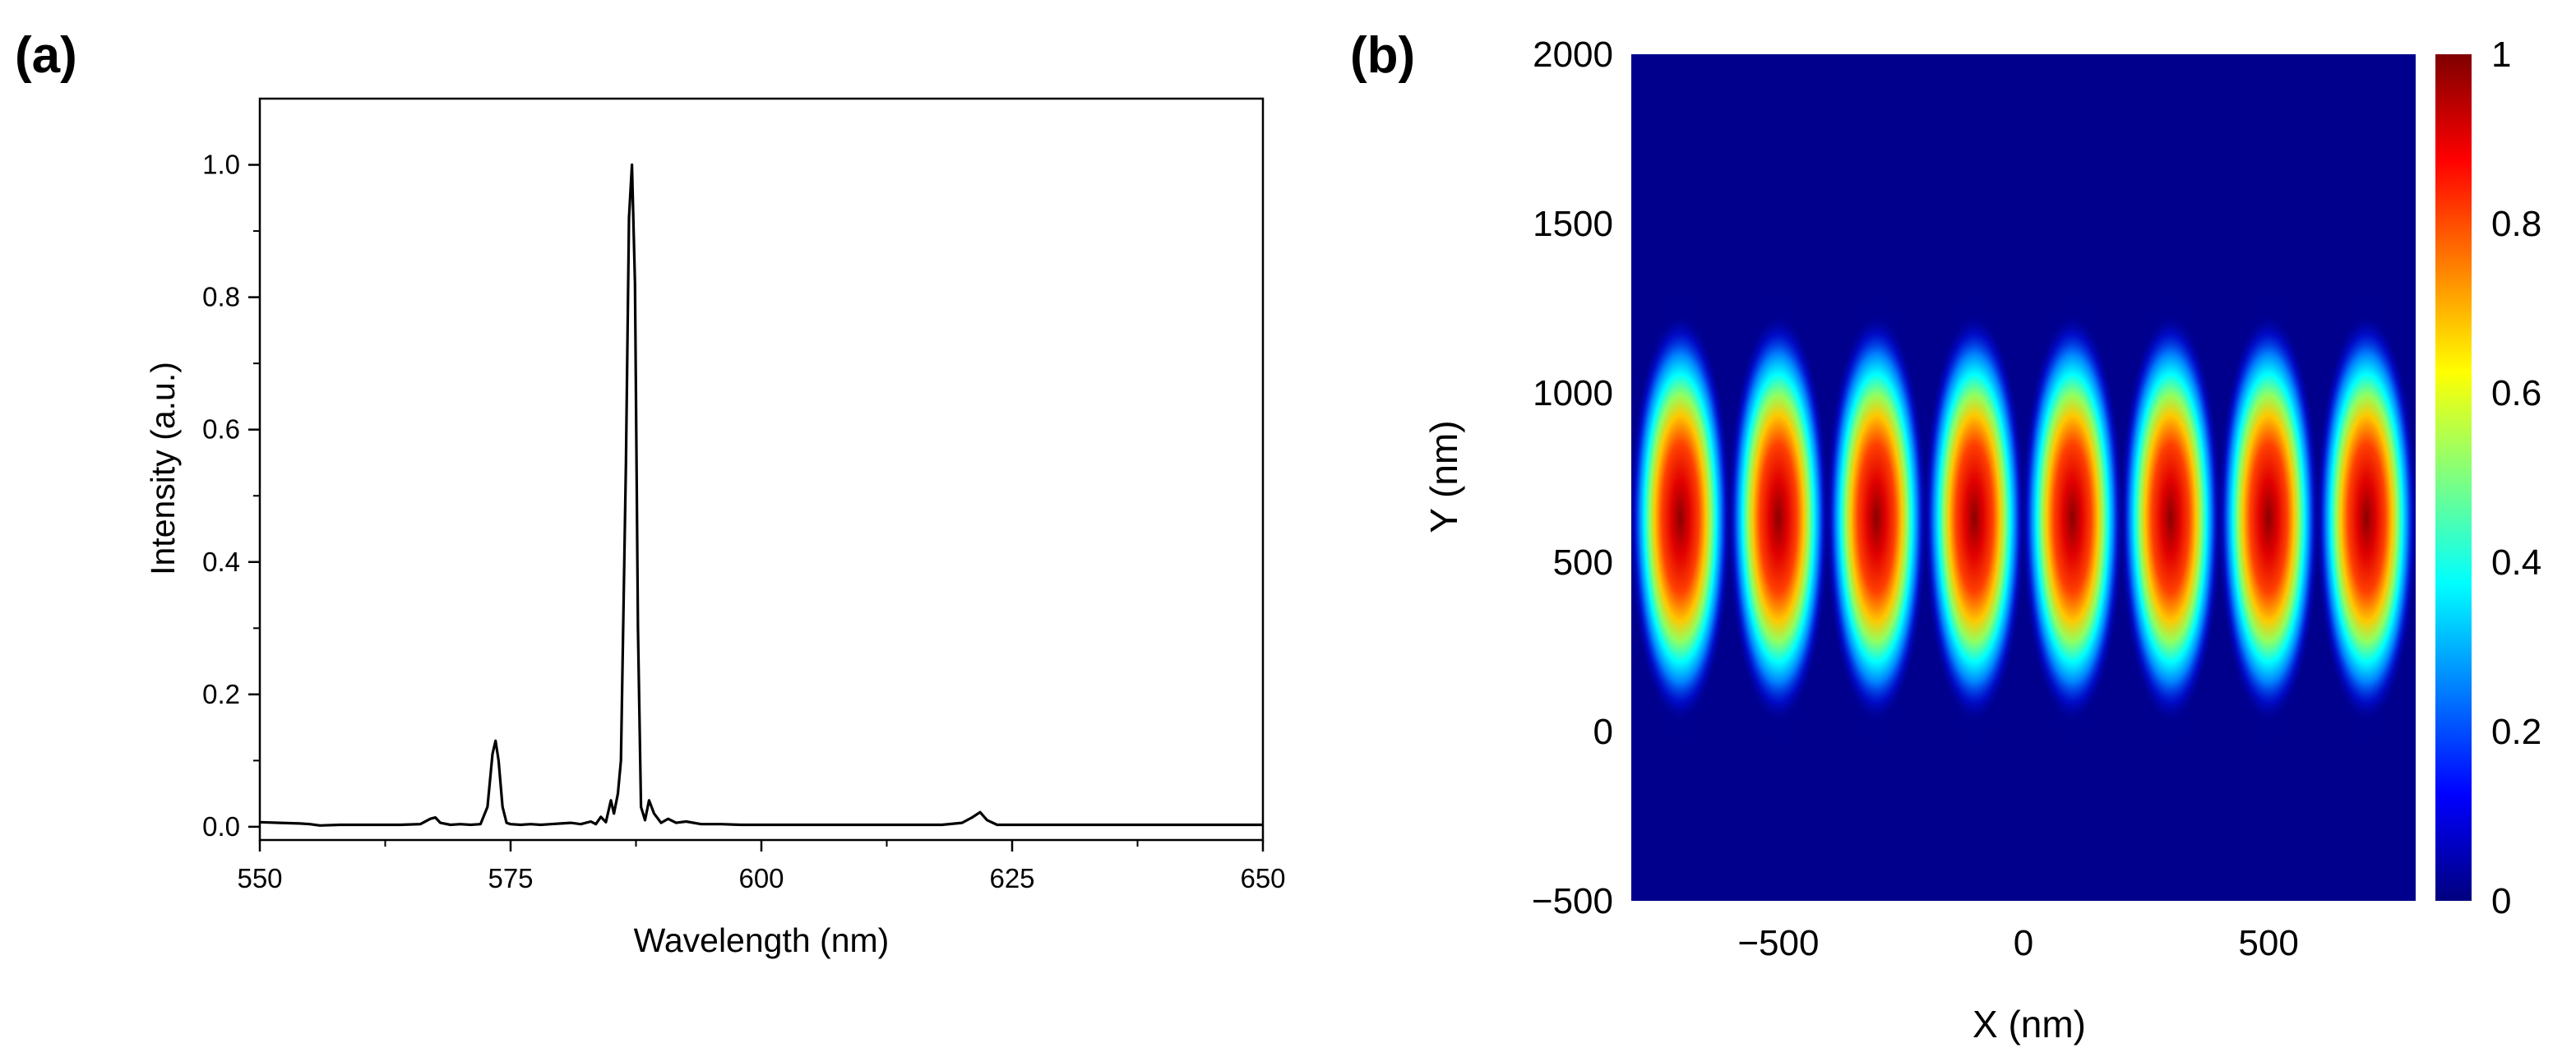 The width and height of the screenshot is (2576, 1057). I want to click on panel-a-y-axis-label: Intensity (a.u.), so click(163, 468).